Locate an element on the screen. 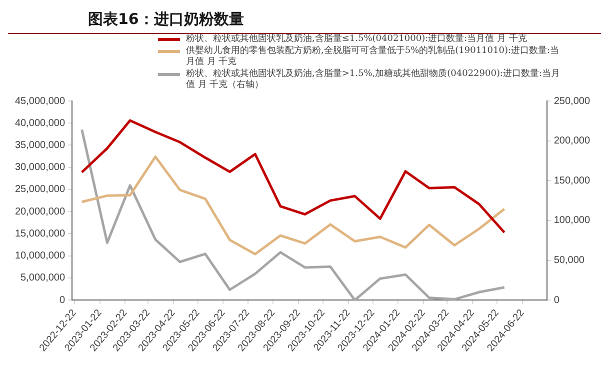 The width and height of the screenshot is (609, 391). y-tick-label: 20,000,000 is located at coordinates (40, 212).